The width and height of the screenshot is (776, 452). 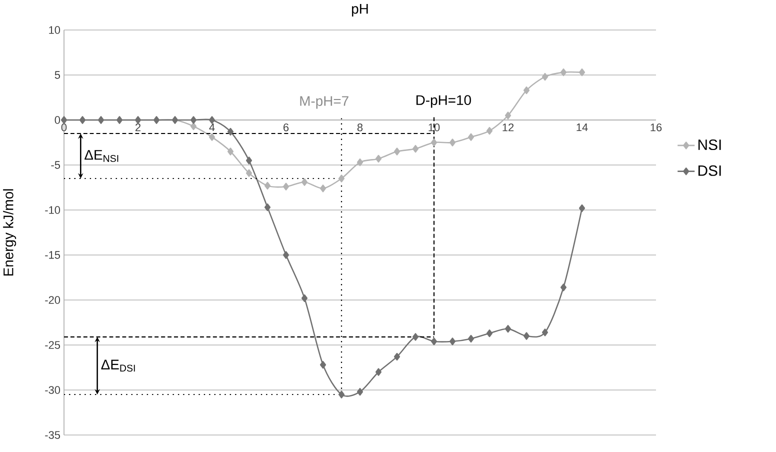 I want to click on y-tick-label: -30, so click(x=52, y=390).